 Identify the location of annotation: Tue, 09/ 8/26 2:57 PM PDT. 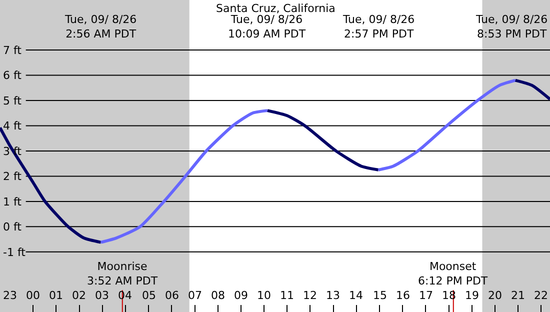
(378, 26).